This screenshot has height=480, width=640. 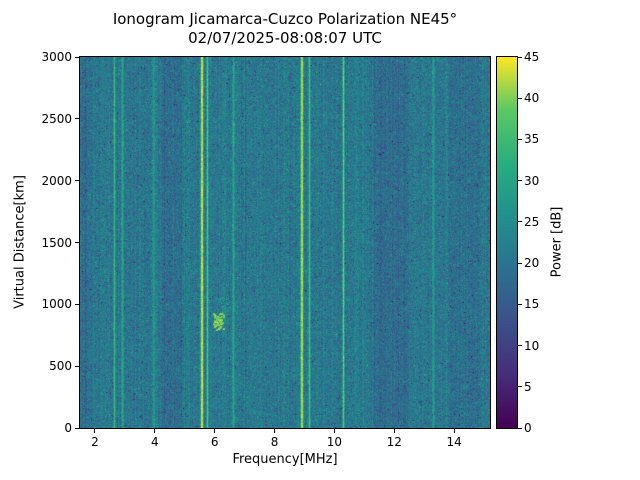 What do you see at coordinates (56, 304) in the screenshot?
I see `y-tick-label: 1000` at bounding box center [56, 304].